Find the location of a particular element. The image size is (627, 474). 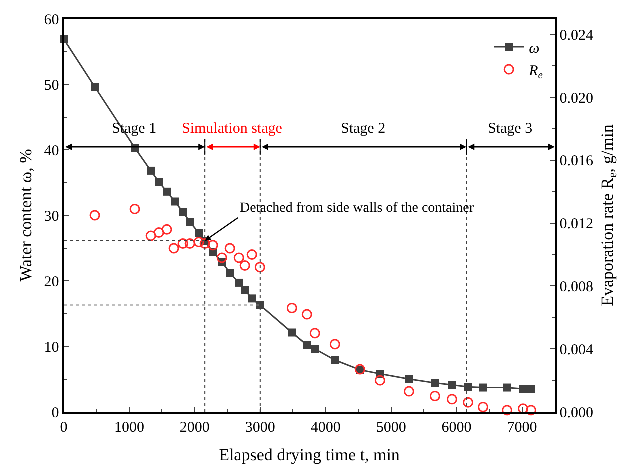

y-tick-label: 60 is located at coordinates (52, 20).